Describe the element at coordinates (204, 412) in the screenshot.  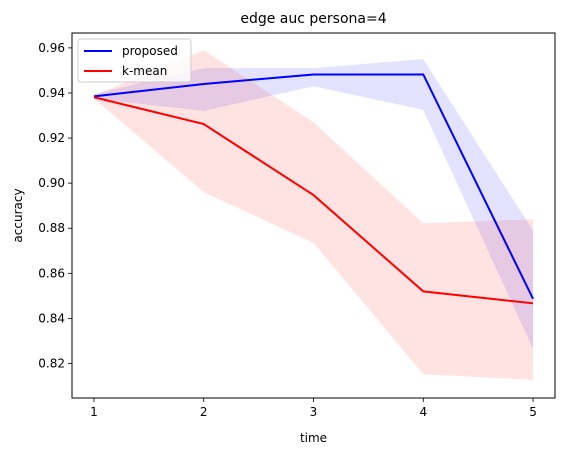
I see `x-tick-label: 2` at that location.